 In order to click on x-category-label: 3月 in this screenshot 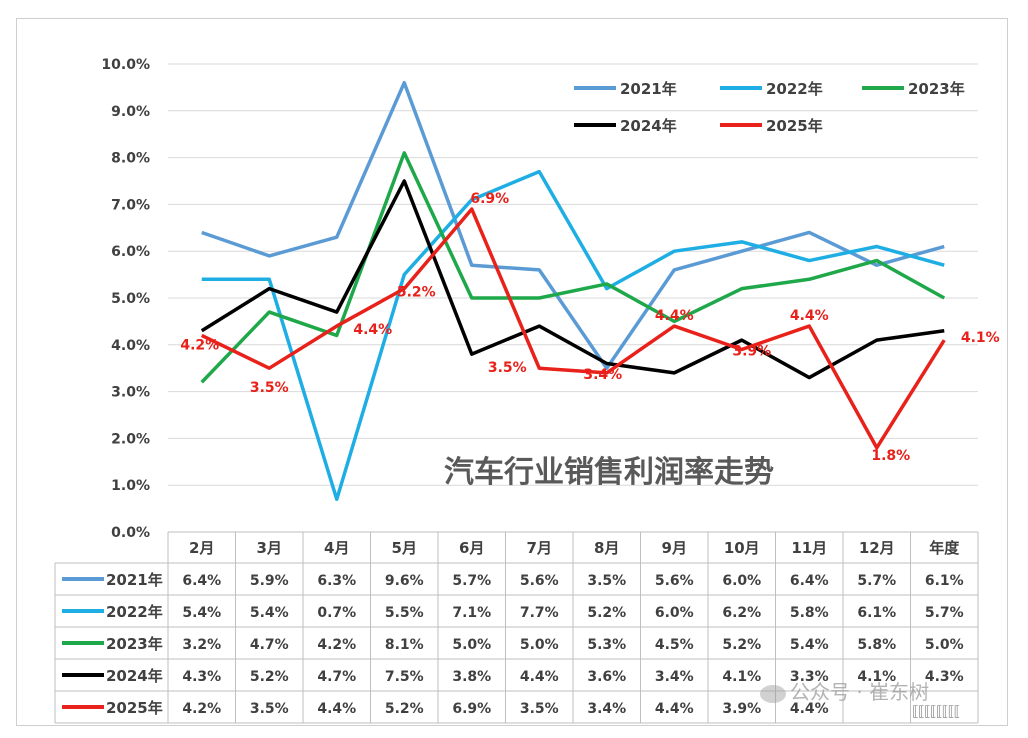, I will do `click(269, 548)`.